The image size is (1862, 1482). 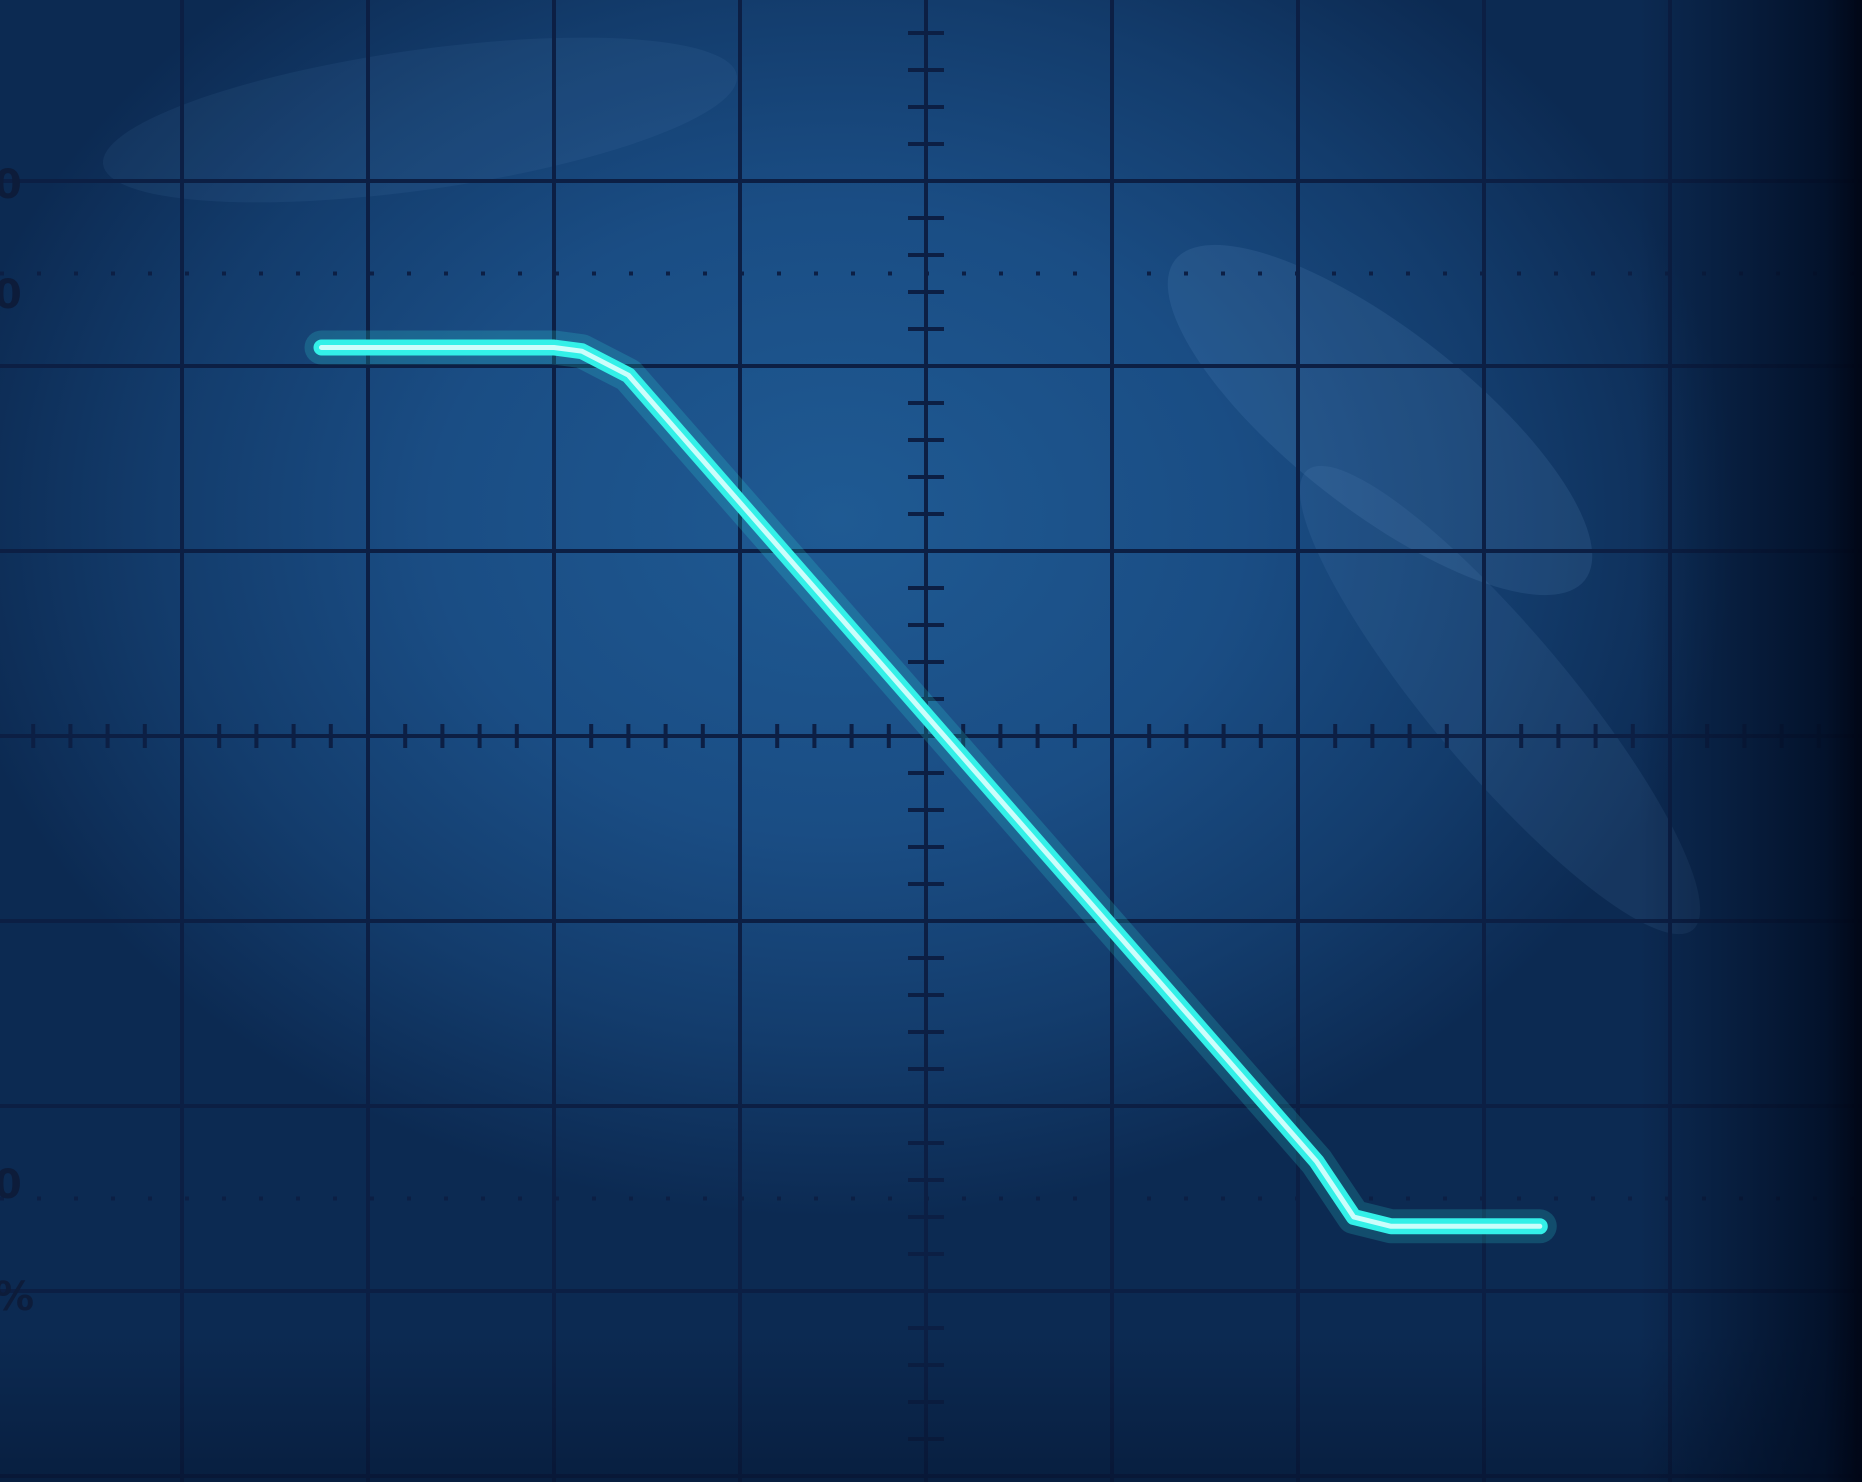 I want to click on edge-label-upper: 0, so click(x=11, y=295).